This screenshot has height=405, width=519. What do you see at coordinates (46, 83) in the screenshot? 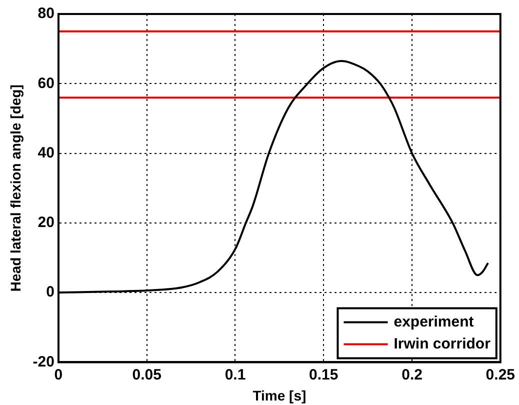
I see `y-tick-label: 60` at bounding box center [46, 83].